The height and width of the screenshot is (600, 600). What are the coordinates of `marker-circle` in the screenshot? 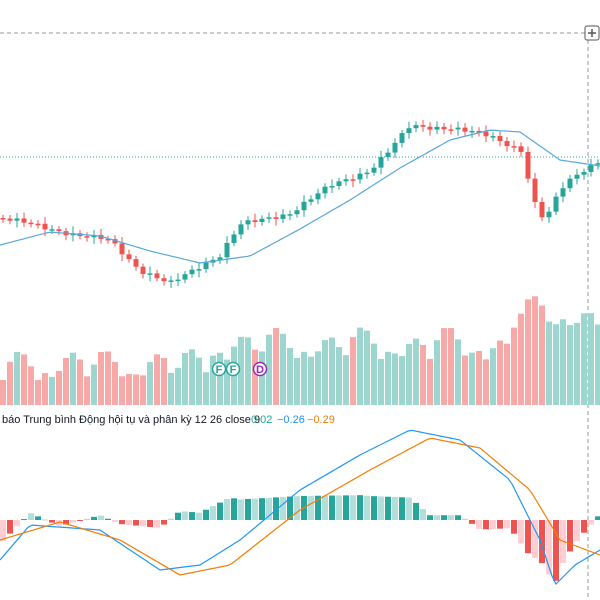 It's located at (219, 369).